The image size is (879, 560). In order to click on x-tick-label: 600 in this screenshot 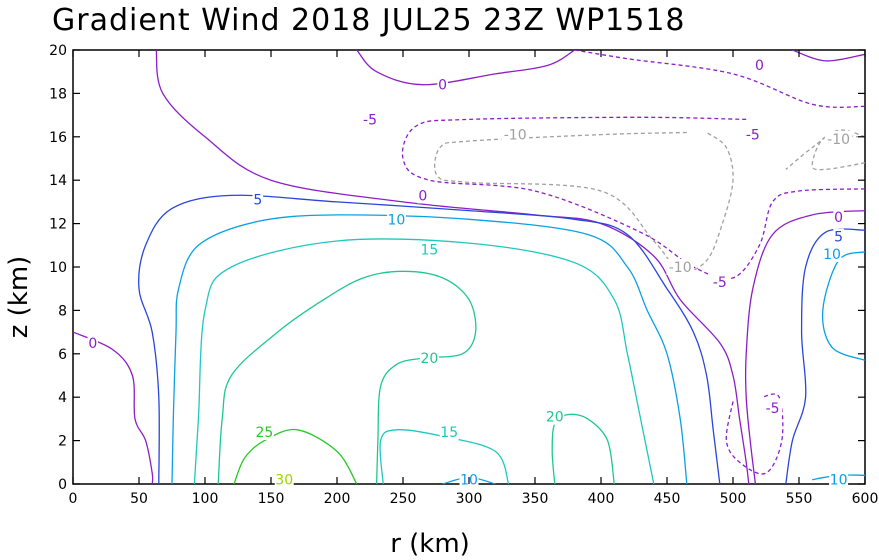, I will do `click(865, 499)`.